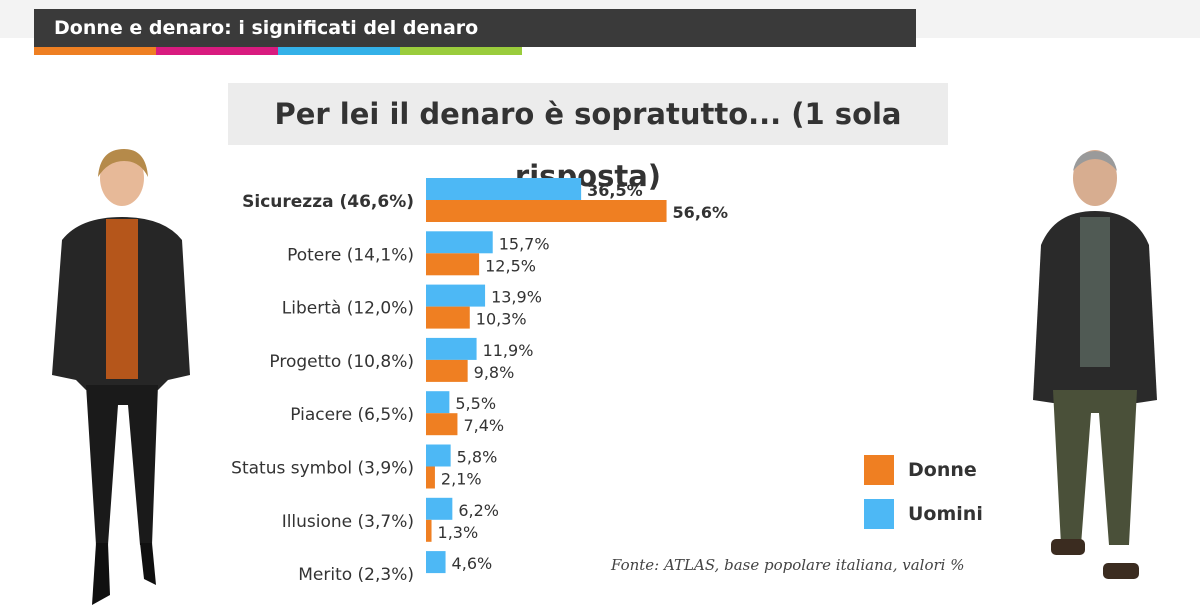  Describe the element at coordinates (348, 522) in the screenshot. I see `category-label: Illusione (3,7%)` at that location.